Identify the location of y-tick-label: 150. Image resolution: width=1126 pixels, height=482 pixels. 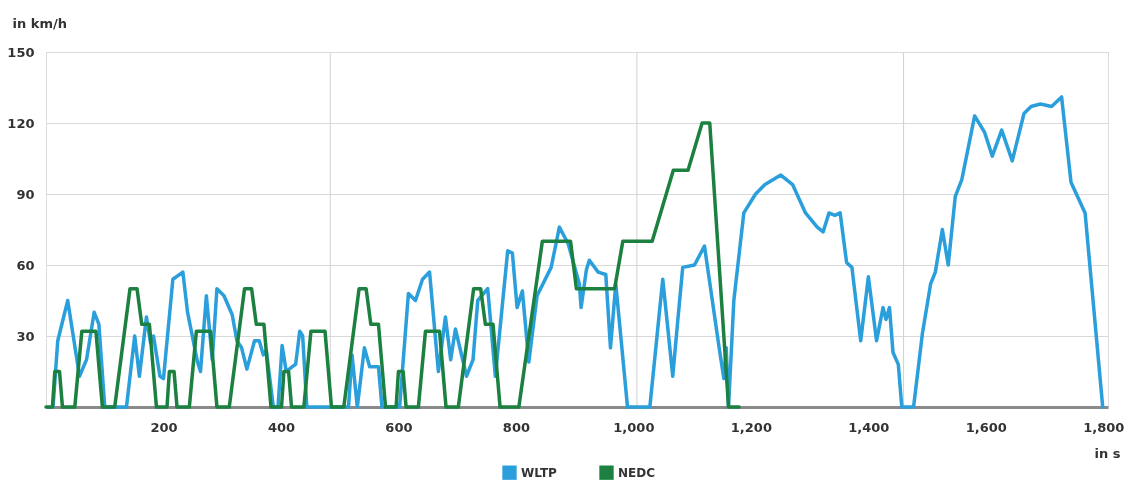
(21, 52).